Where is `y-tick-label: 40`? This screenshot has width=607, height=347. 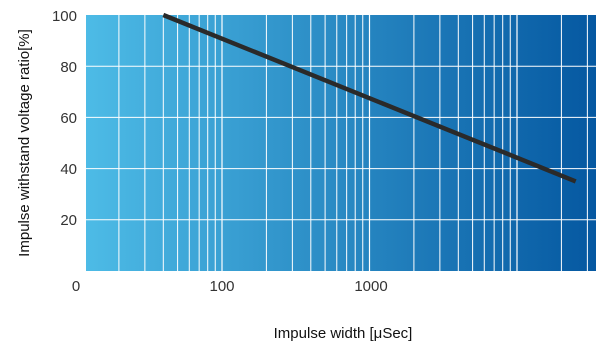
y-tick-label: 40 is located at coordinates (68, 169).